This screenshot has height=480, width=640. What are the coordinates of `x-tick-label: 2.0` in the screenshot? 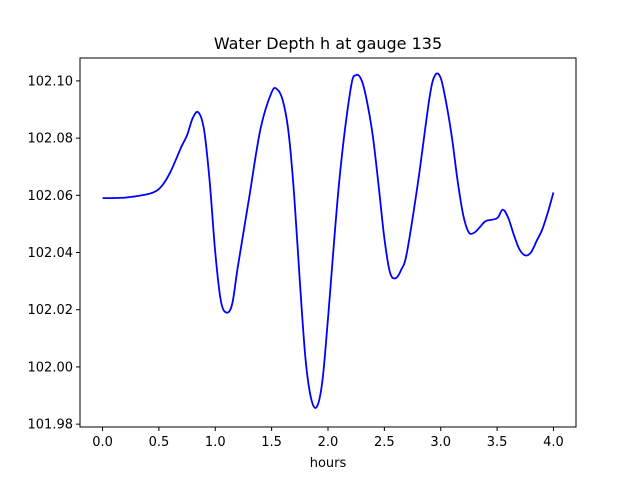 It's located at (328, 442).